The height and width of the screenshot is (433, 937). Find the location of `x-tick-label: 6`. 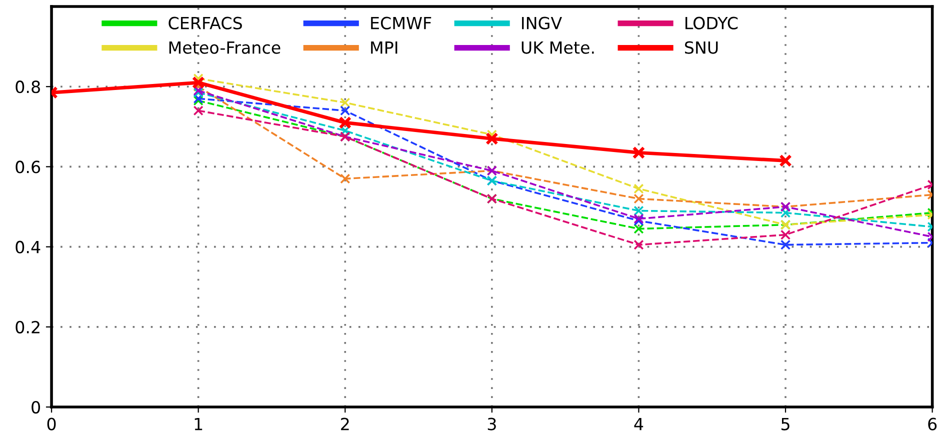

x-tick-label: 6 is located at coordinates (932, 424).